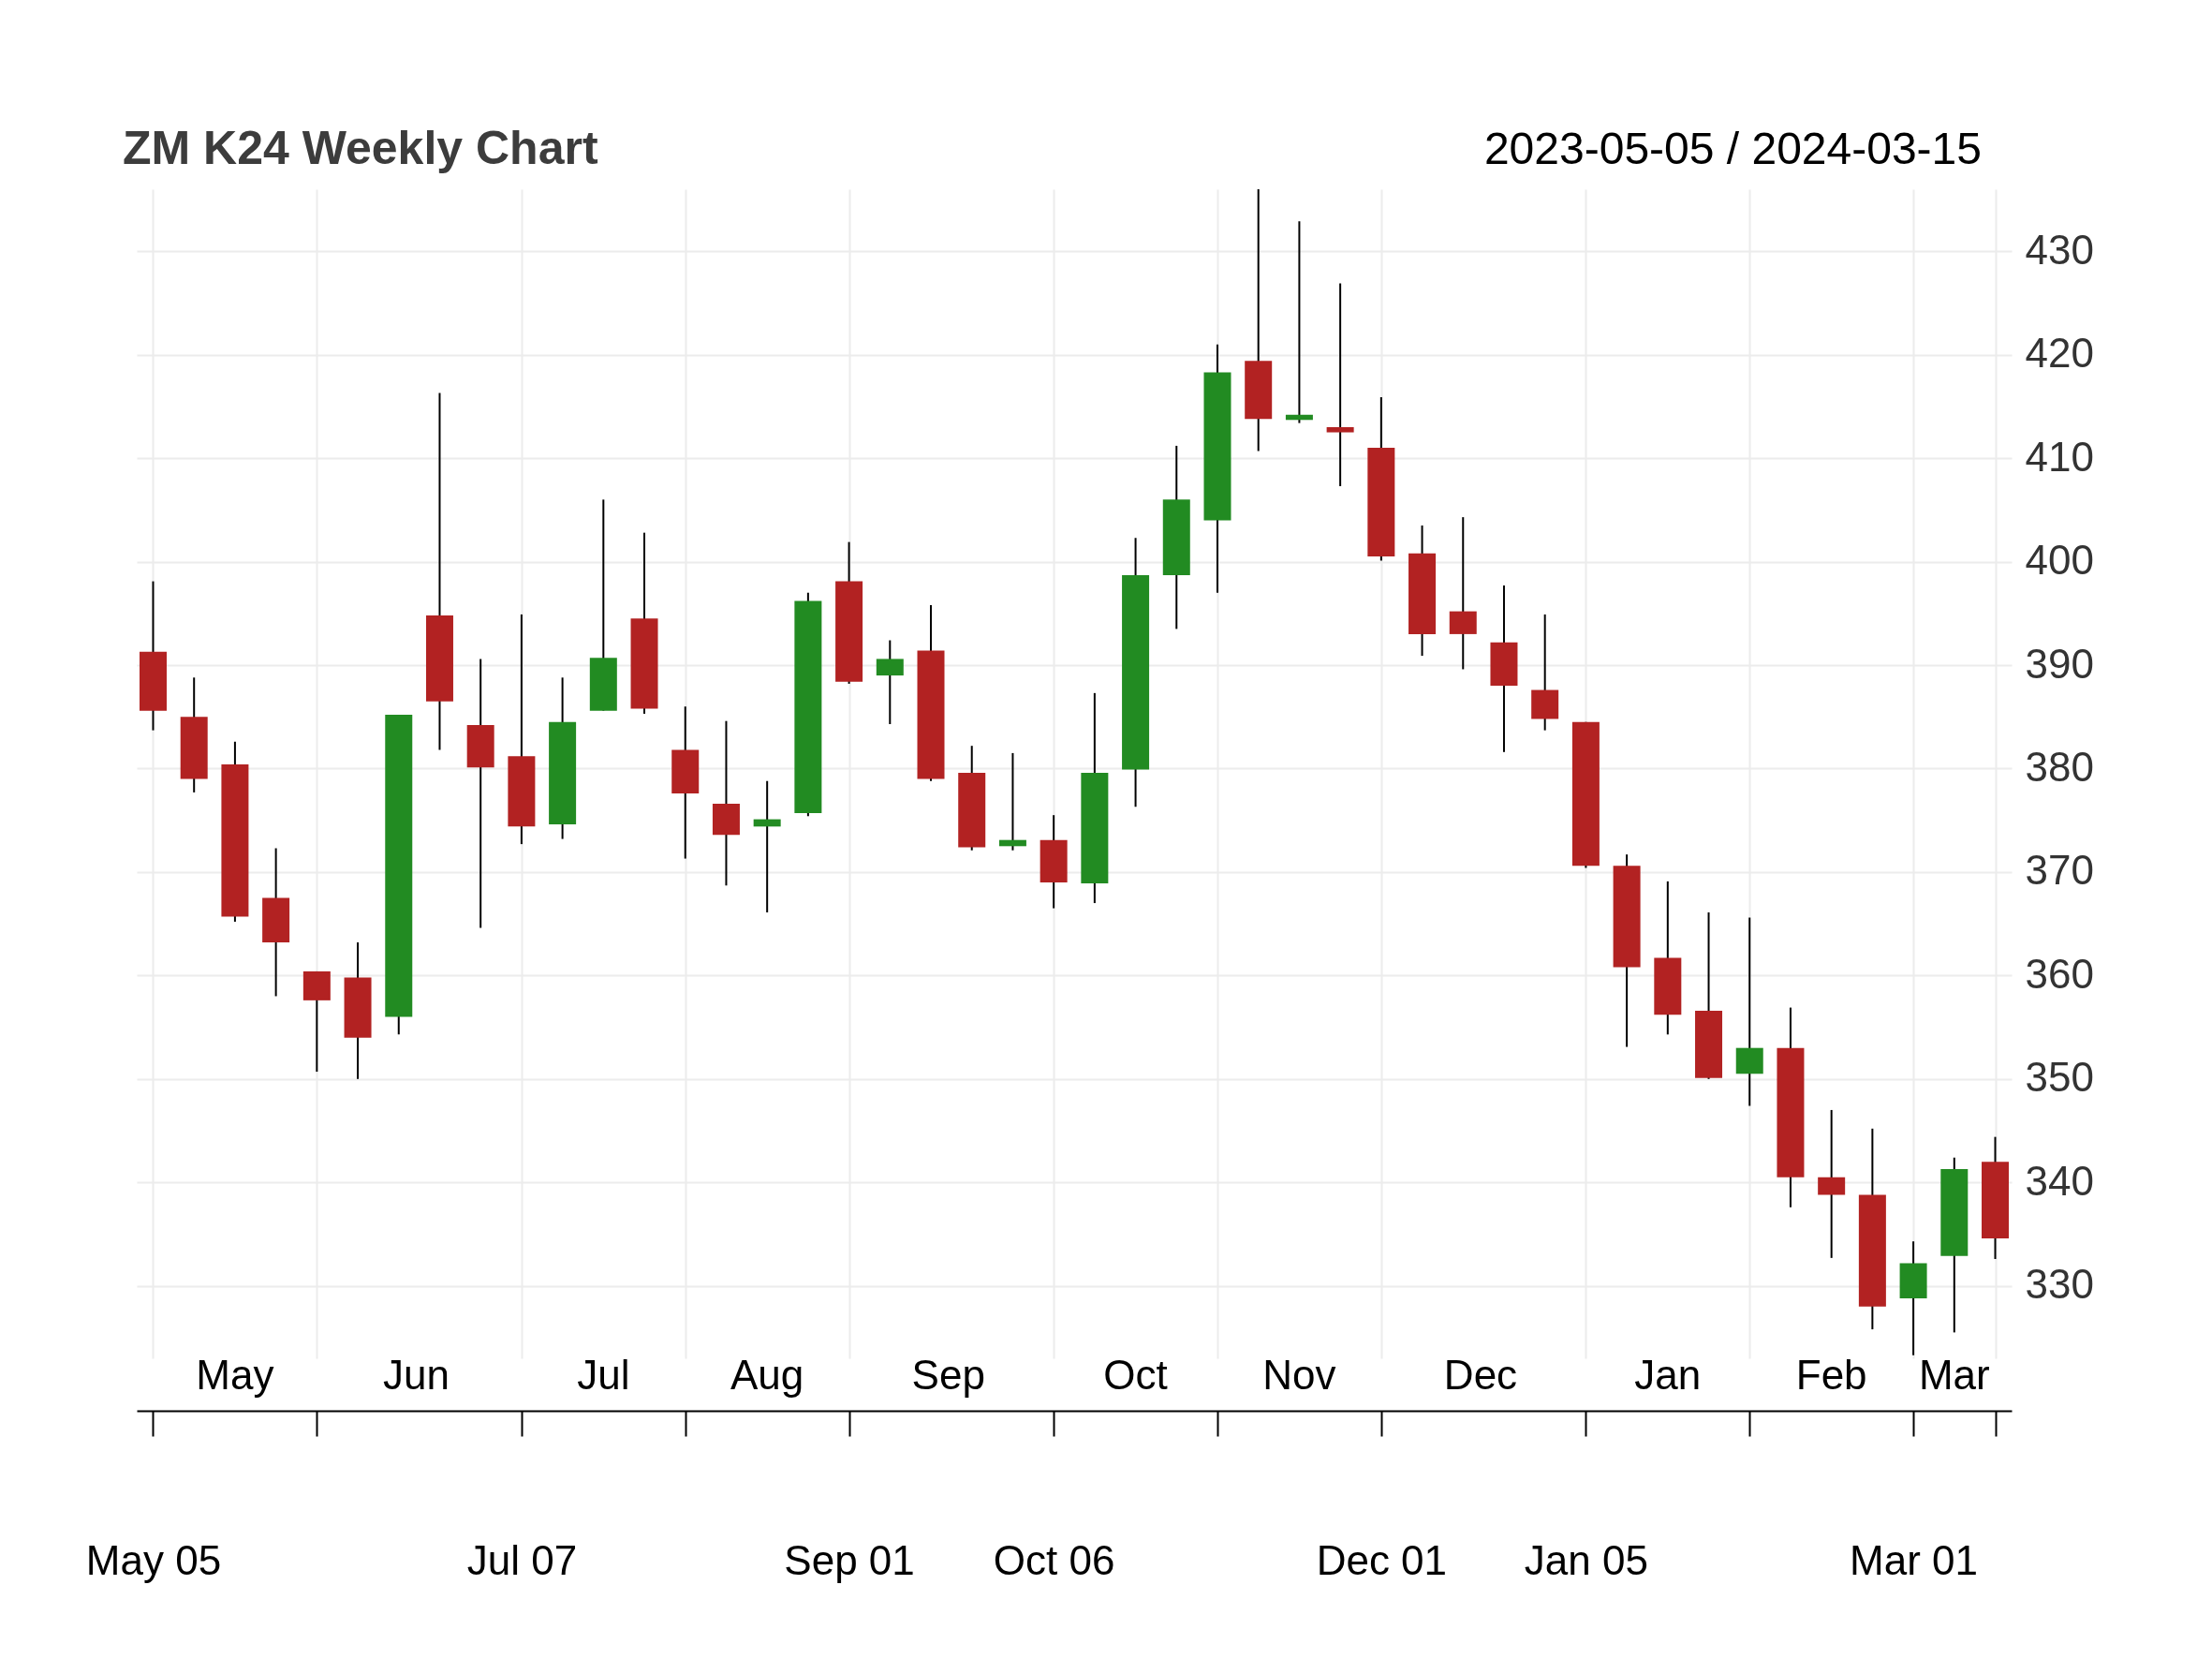  What do you see at coordinates (948, 1375) in the screenshot?
I see `x2-tick-label: Sep` at bounding box center [948, 1375].